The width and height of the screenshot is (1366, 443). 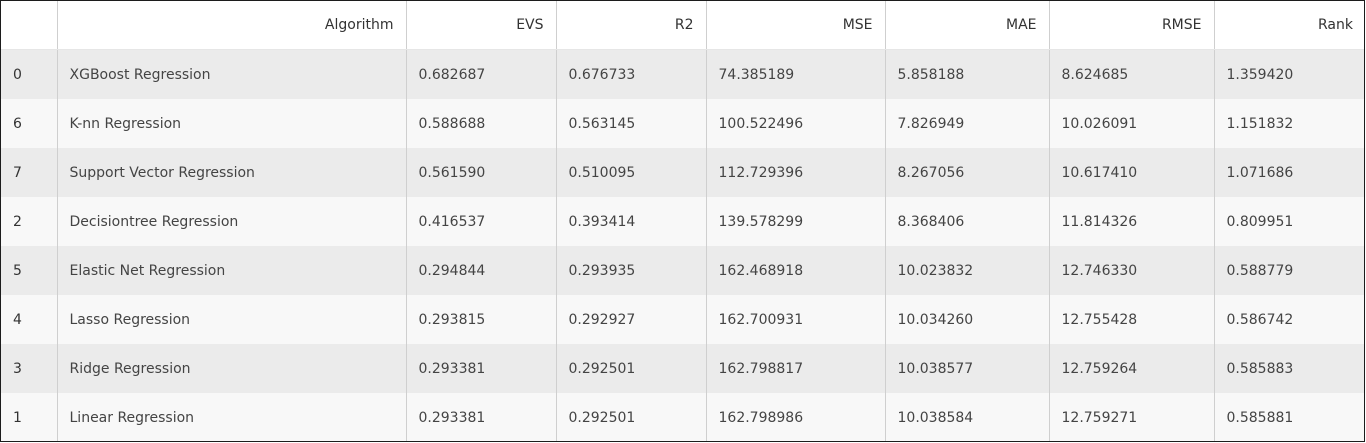 I want to click on evs-cell: 0.588688, so click(x=480, y=123).